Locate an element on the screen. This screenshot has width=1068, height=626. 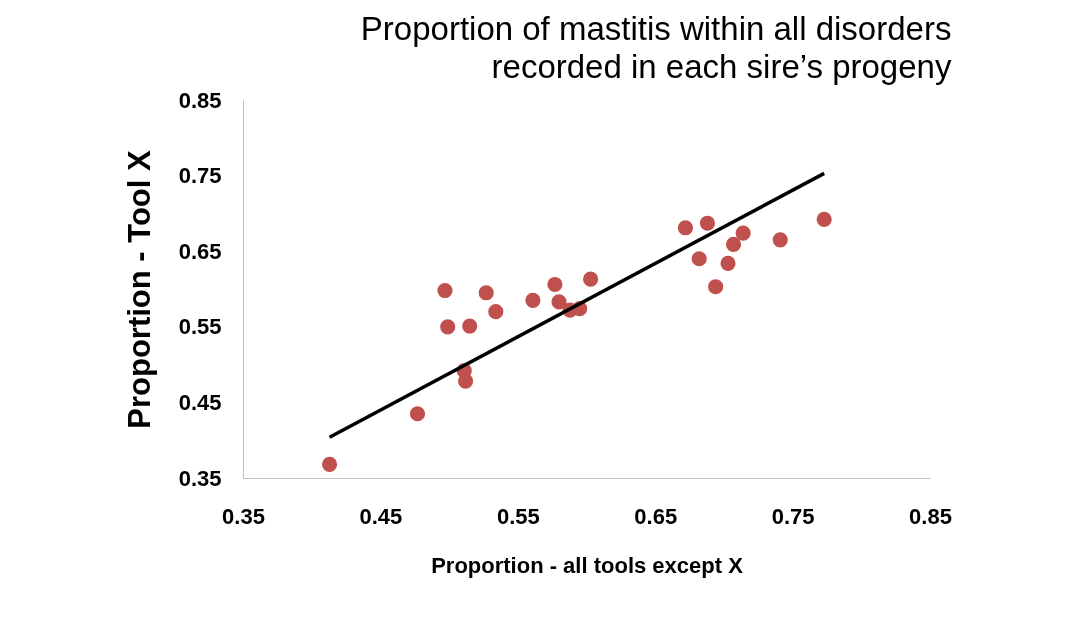
y-axis-title: Proportion - Tool X is located at coordinates (139, 289).